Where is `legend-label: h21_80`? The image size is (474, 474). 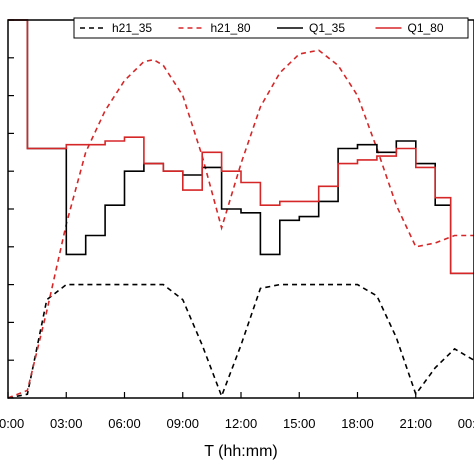 legend-label: h21_80 is located at coordinates (231, 28).